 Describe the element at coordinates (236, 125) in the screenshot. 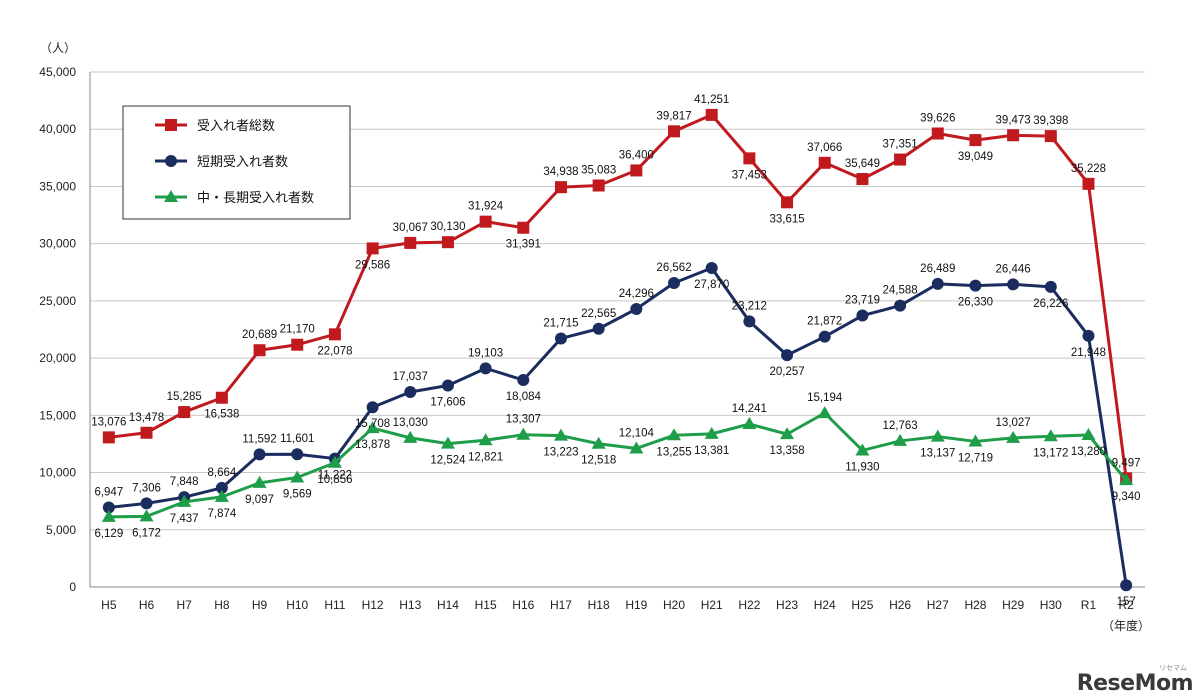

I see `legend-label: 受入れ者総数` at that location.